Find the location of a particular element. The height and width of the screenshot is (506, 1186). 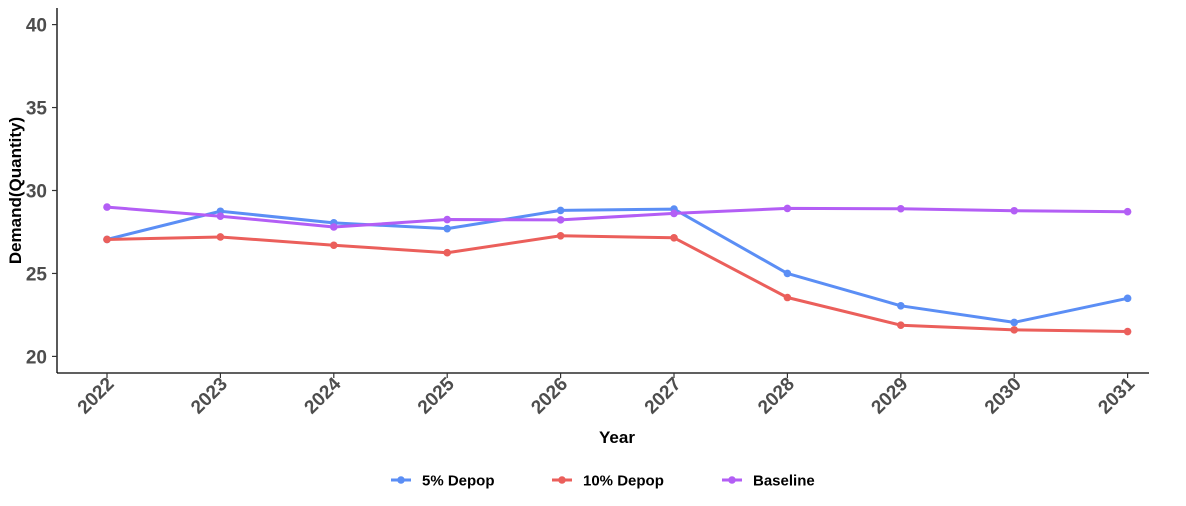

legend: 5% Depop 10% Depop Baseline is located at coordinates (603, 481).